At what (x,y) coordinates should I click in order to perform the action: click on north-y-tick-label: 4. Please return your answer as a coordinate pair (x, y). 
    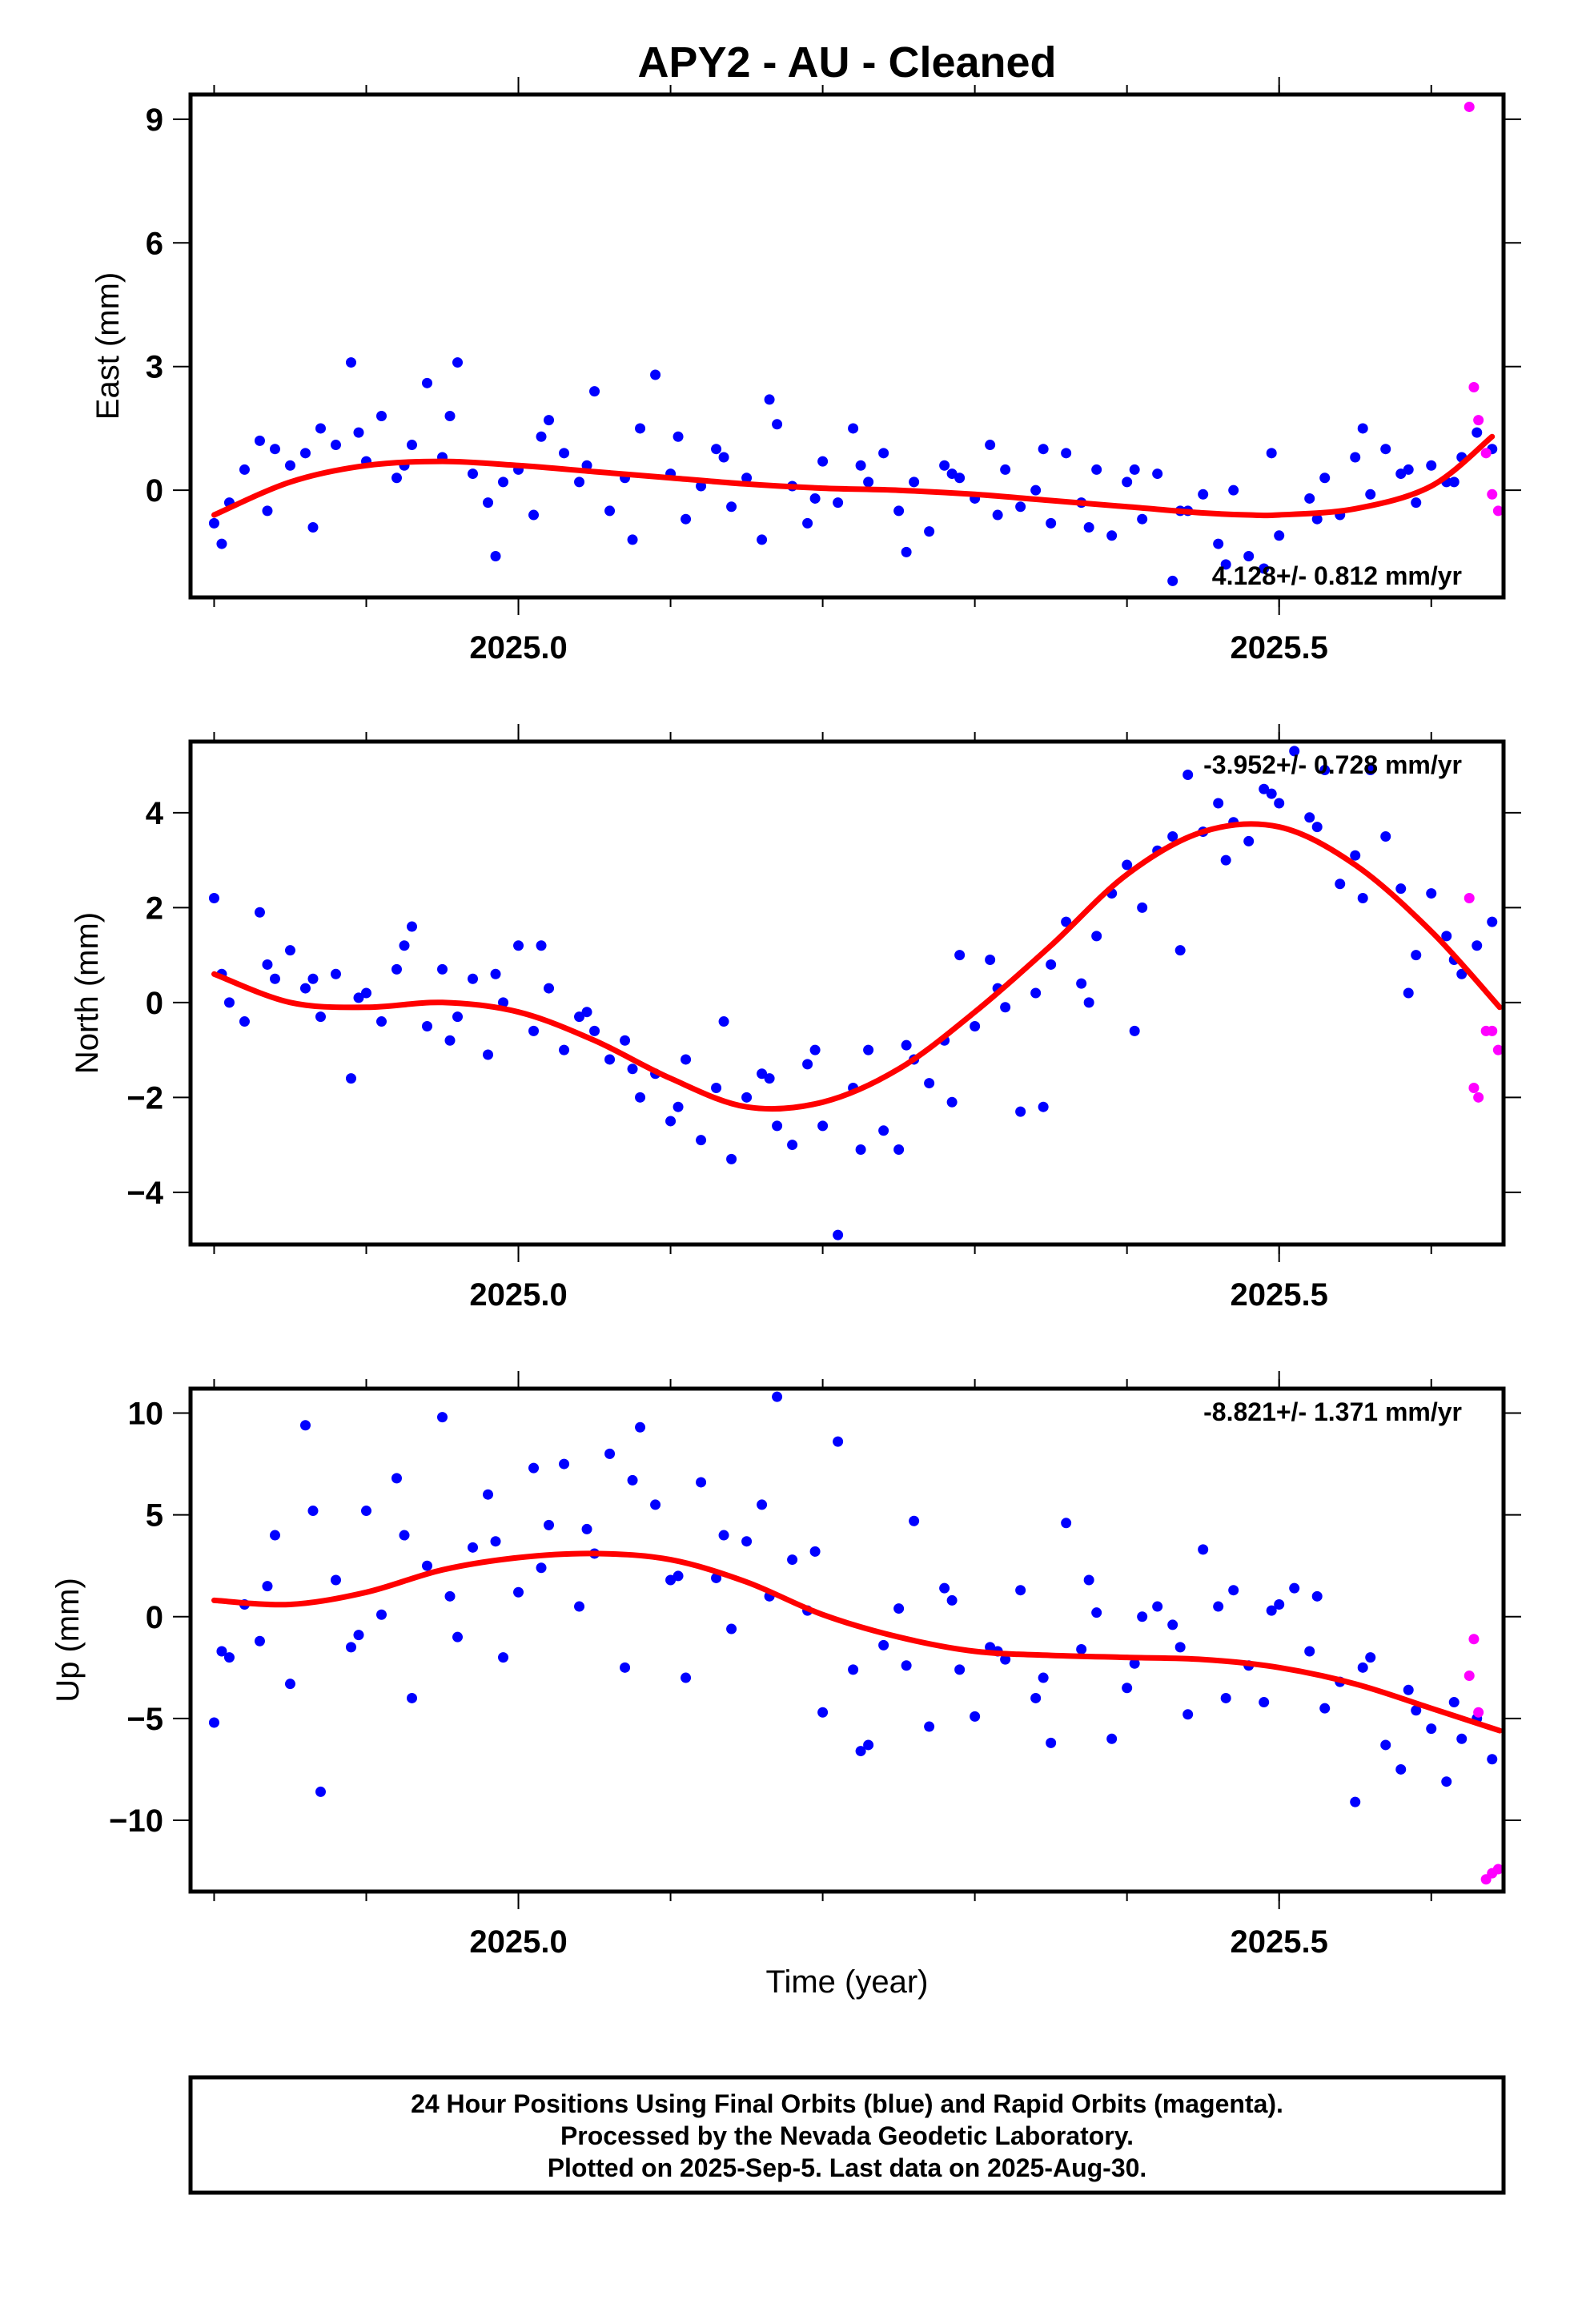
    Looking at the image, I should click on (155, 813).